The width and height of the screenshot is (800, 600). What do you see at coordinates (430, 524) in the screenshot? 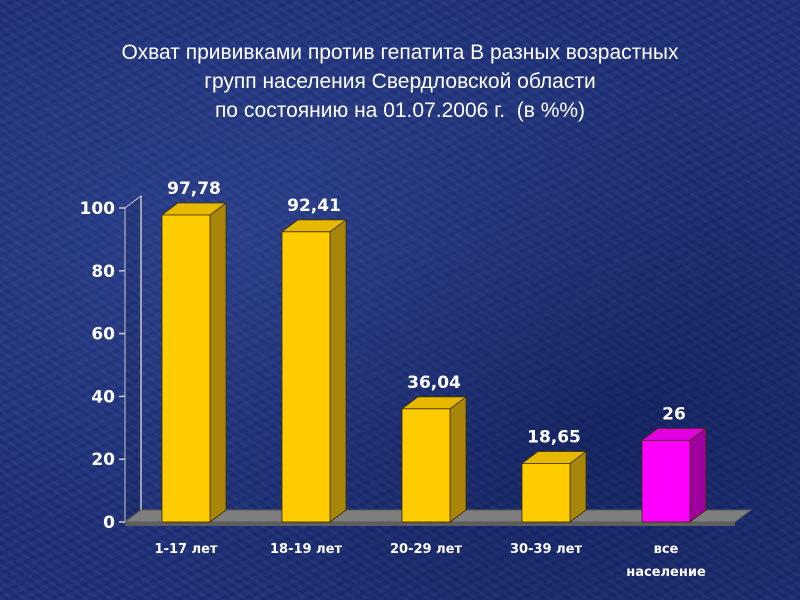
I see `chart-floor-edge` at bounding box center [430, 524].